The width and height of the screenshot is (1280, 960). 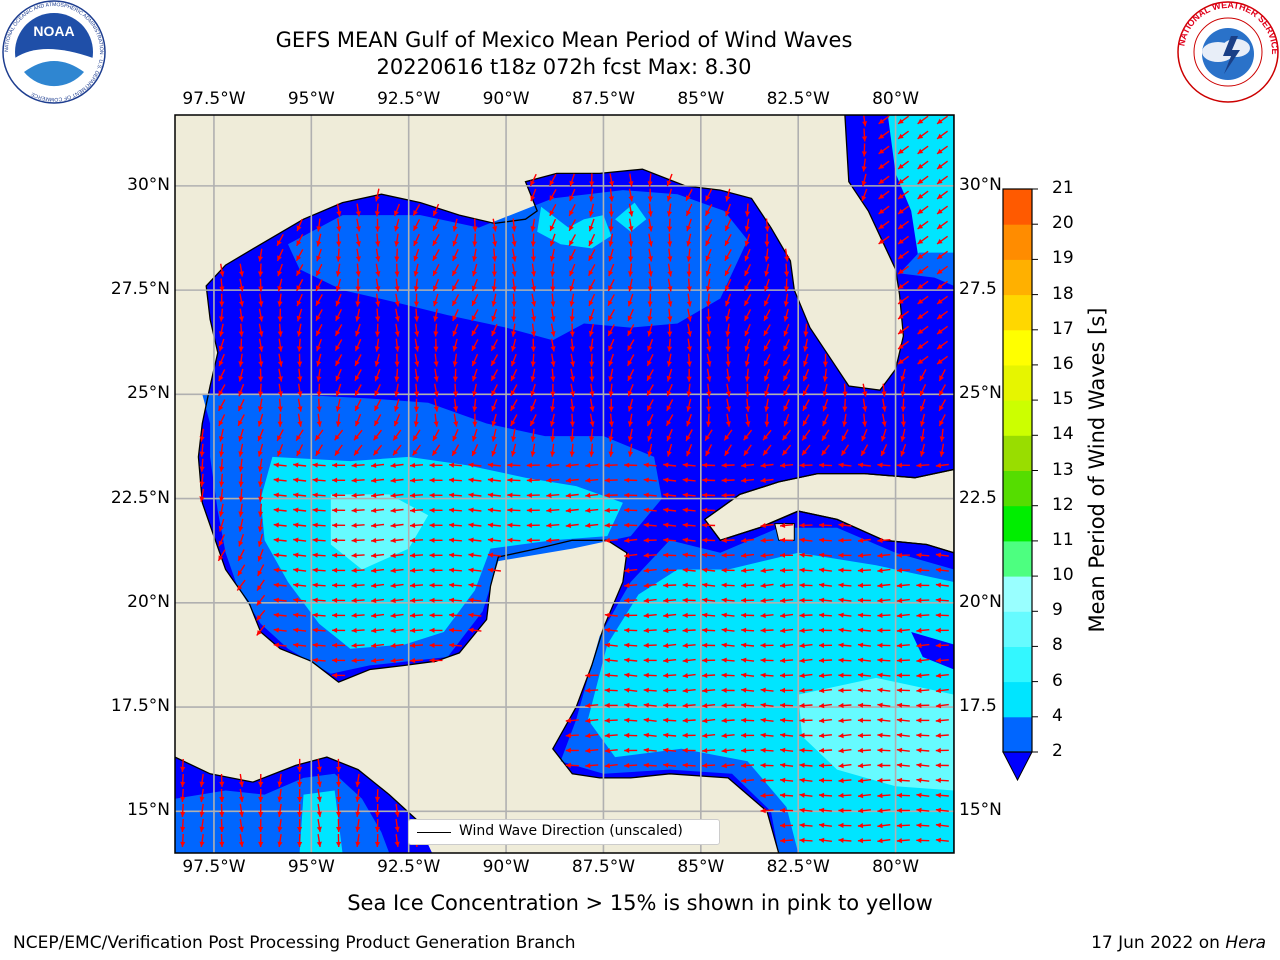 I want to click on lon-tick-bottom: 80°W, so click(x=896, y=867).